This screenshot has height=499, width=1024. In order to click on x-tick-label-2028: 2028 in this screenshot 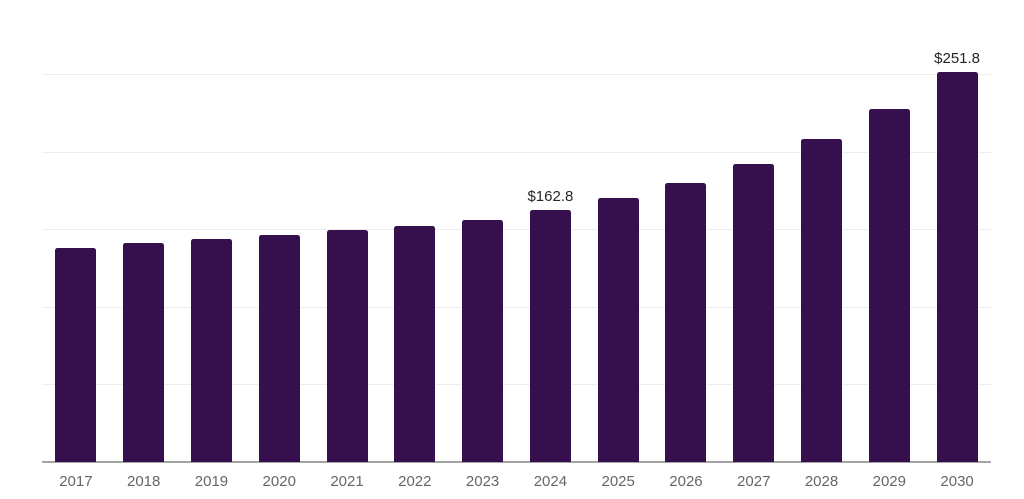, I will do `click(821, 481)`.